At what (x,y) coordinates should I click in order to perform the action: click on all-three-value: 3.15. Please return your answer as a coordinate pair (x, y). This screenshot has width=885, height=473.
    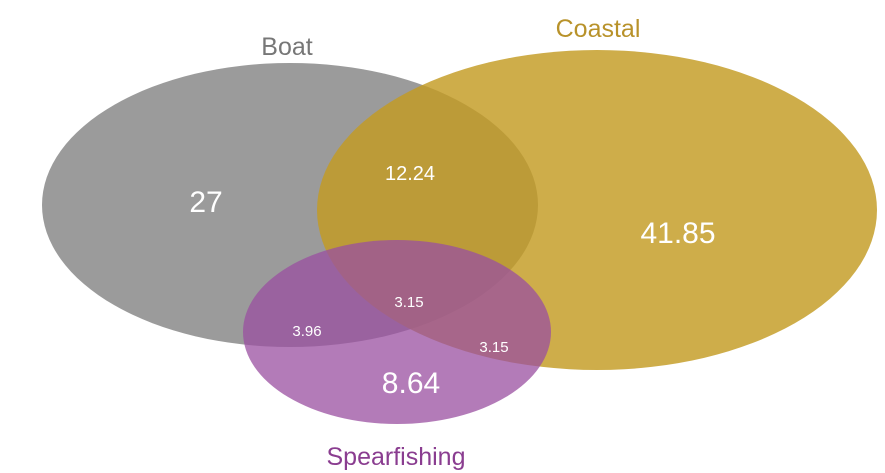
    Looking at the image, I should click on (408, 302).